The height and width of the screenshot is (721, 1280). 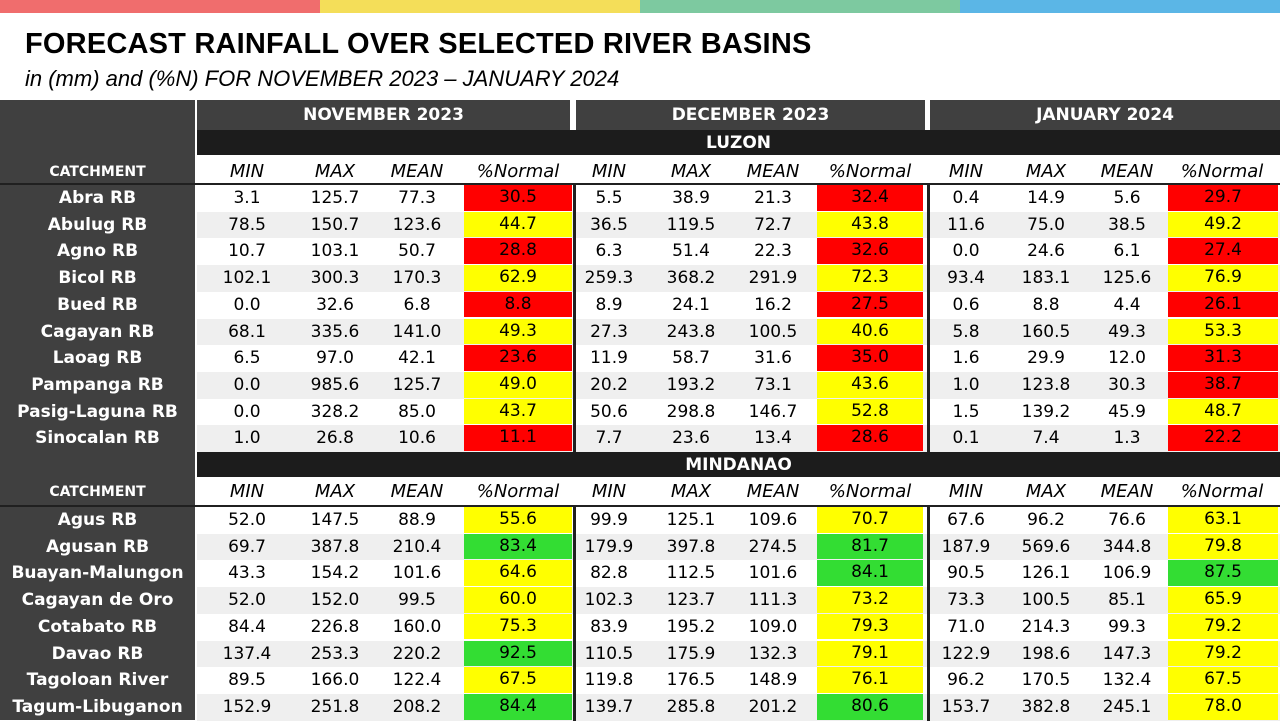 What do you see at coordinates (773, 251) in the screenshot?
I see `mean-cell: 22.3` at bounding box center [773, 251].